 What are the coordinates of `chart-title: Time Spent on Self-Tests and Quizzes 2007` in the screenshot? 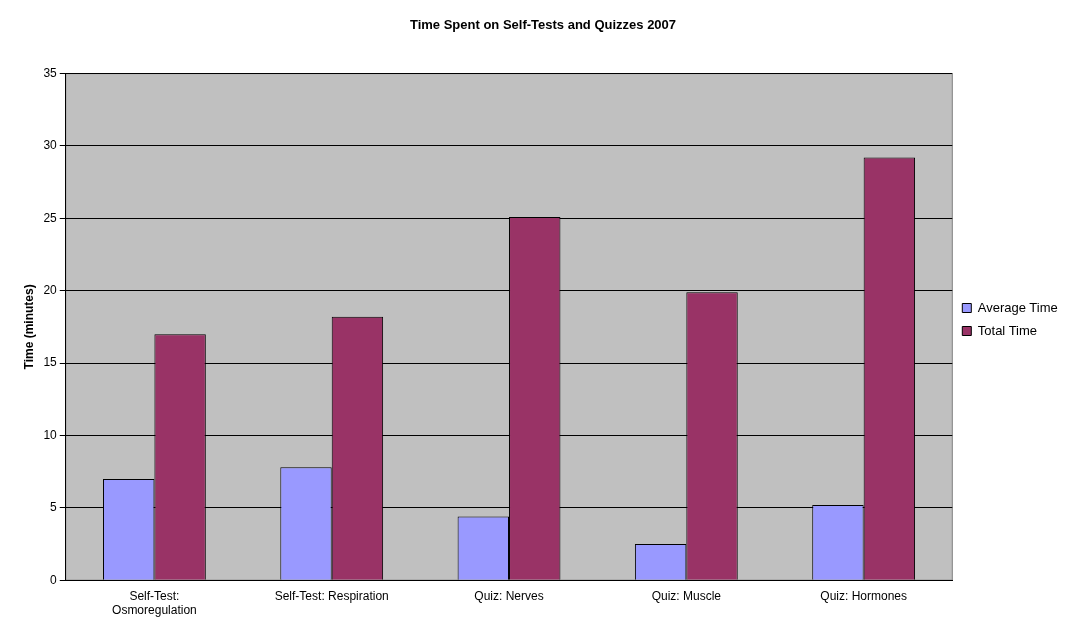 It's located at (543, 25).